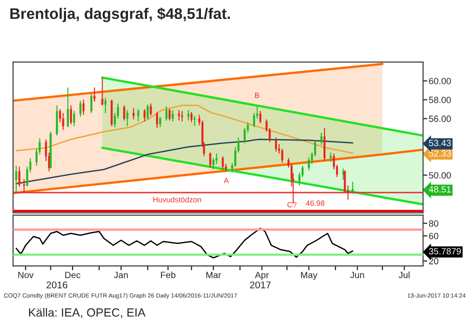 The height and width of the screenshot is (330, 468). Describe the element at coordinates (439, 143) in the screenshot. I see `y-tick-label: 53.43` at that location.